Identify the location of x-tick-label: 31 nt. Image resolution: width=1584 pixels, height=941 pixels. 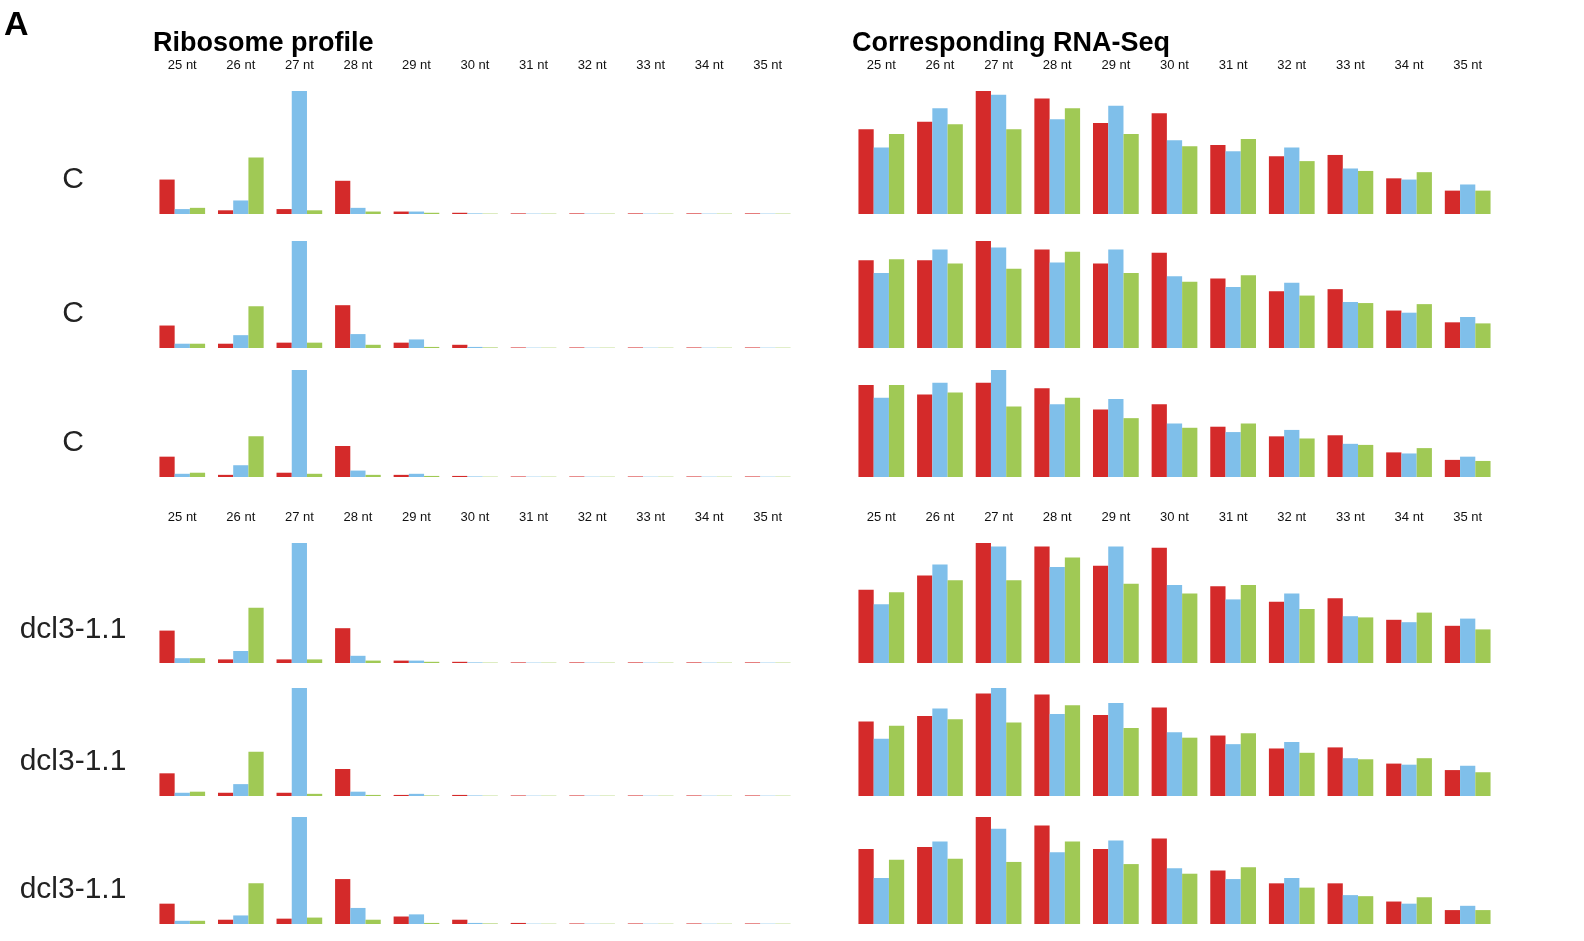
(534, 516).